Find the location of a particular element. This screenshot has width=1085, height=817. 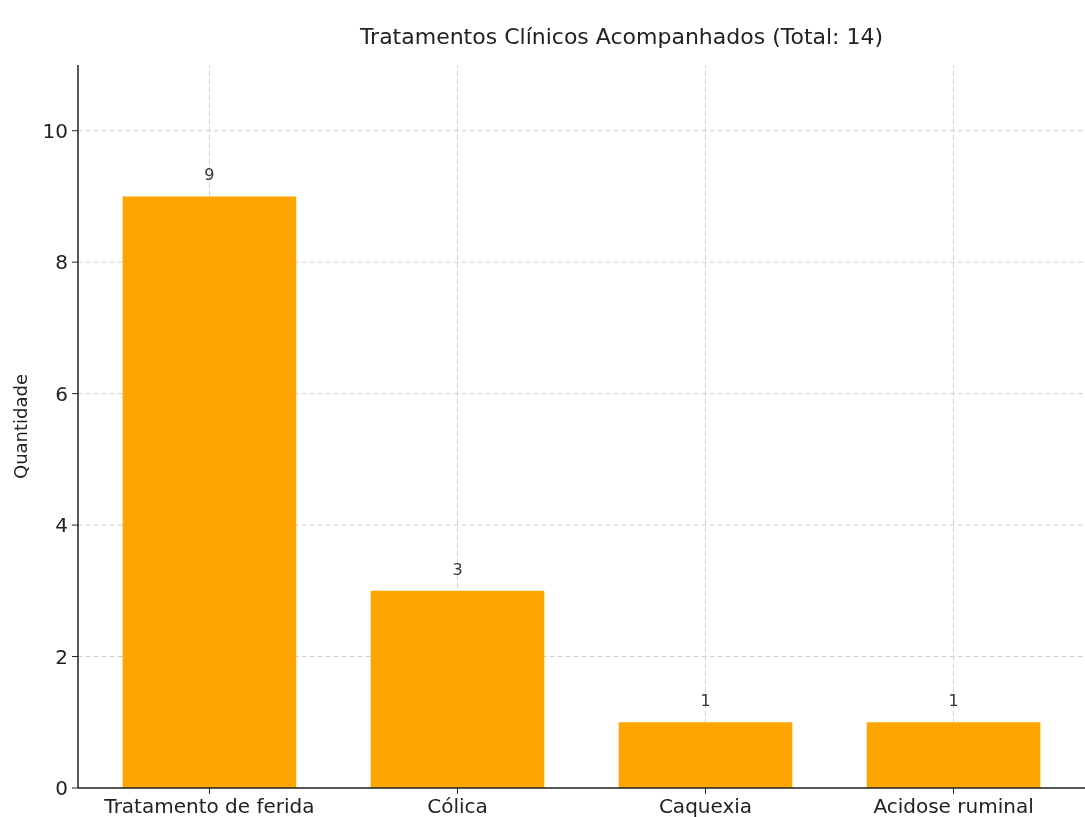

x-tick-label: Cólica is located at coordinates (457, 805).